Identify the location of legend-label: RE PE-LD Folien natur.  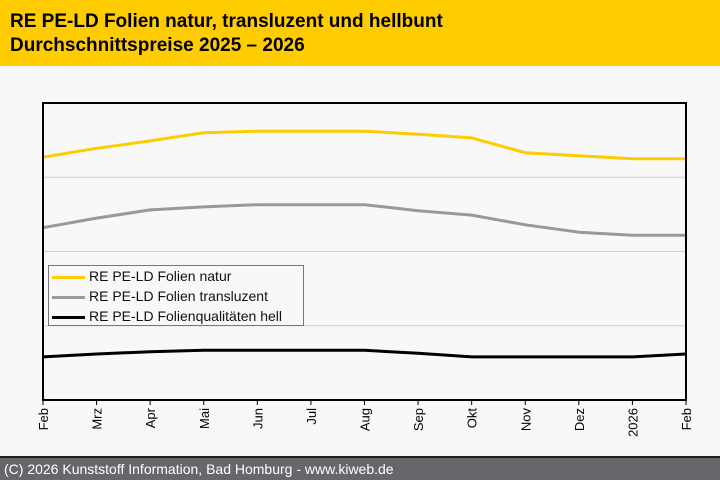
(160, 276).